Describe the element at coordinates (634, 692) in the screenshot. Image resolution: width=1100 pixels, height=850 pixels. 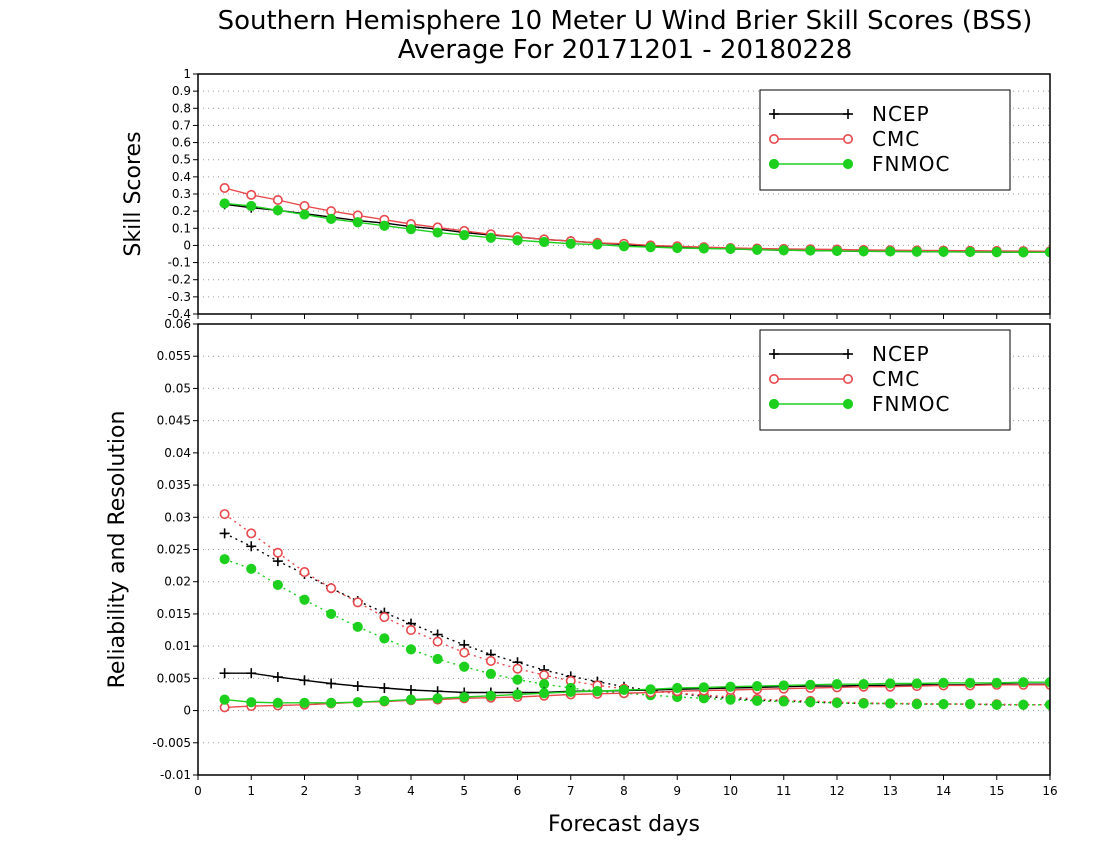
I see `series-fnmoc-resolution` at that location.